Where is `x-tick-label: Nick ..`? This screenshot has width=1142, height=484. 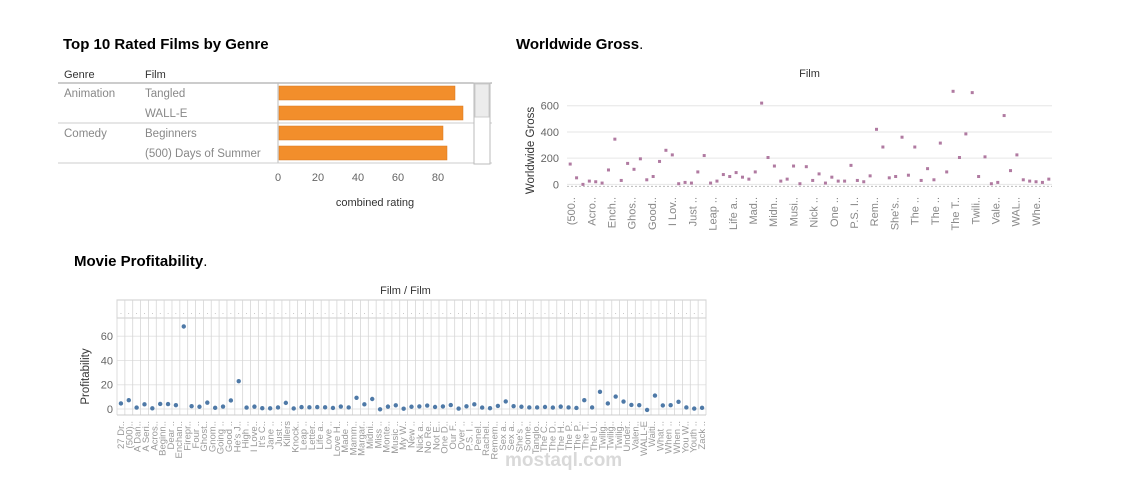
x-tick-label: Nick .. is located at coordinates (815, 212).